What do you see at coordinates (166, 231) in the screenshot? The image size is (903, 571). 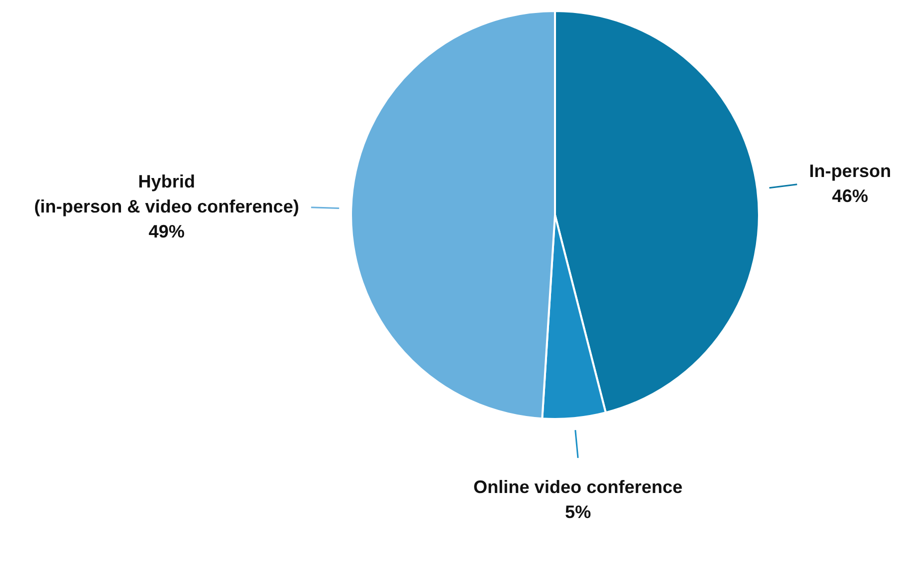 I see `data-label: 49%` at bounding box center [166, 231].